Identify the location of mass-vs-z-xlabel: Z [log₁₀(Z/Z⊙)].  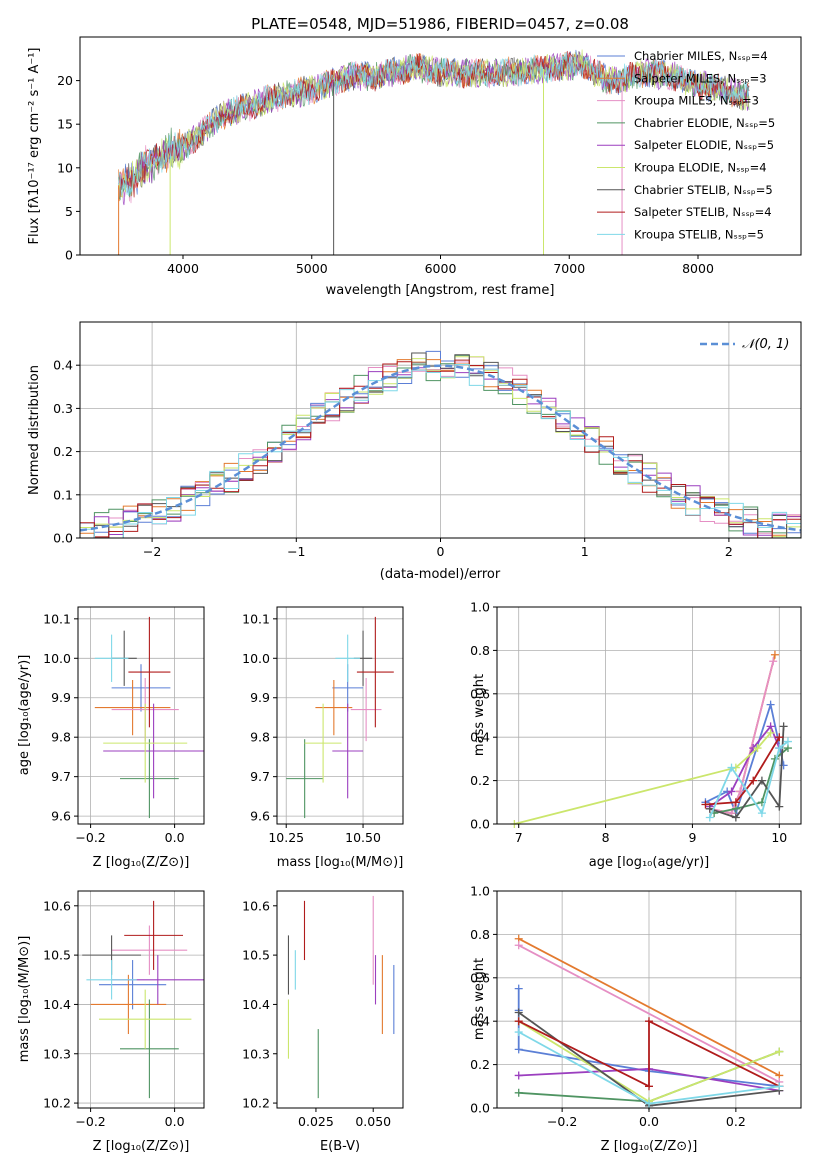
(141, 1146).